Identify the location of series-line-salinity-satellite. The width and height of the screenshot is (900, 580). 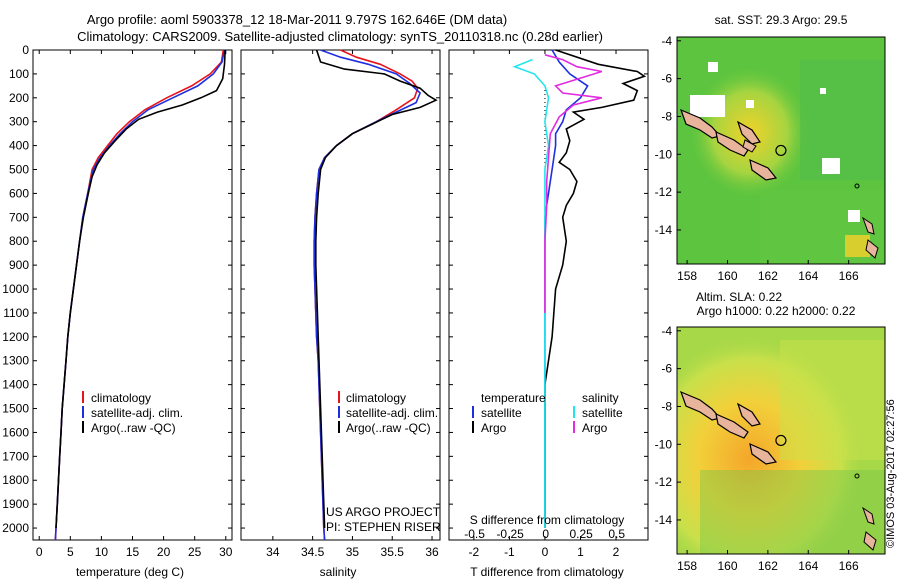
(531, 293).